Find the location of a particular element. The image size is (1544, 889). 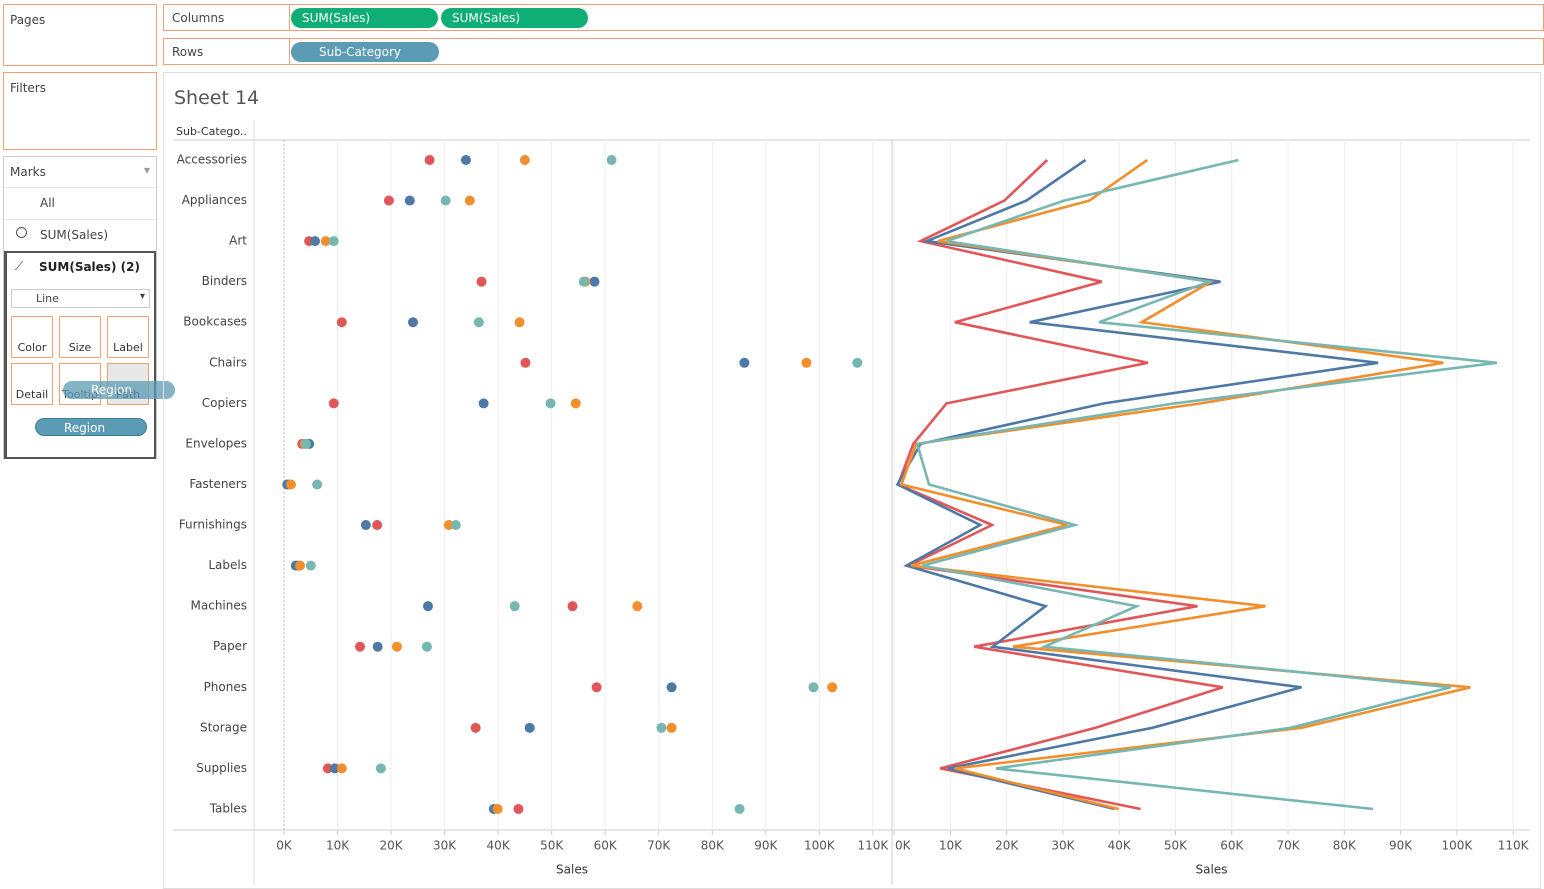

button-label: Label is located at coordinates (128, 347).